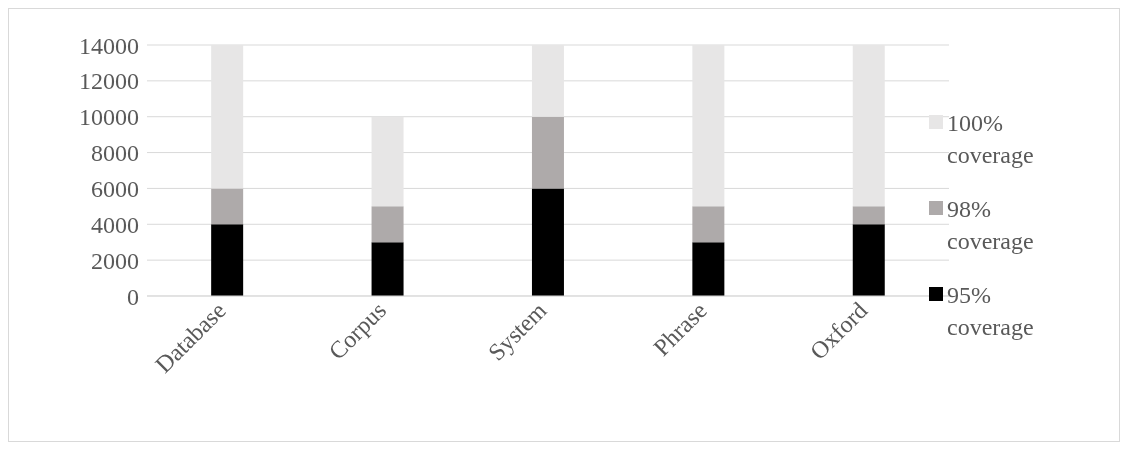 The height and width of the screenshot is (450, 1128). Describe the element at coordinates (991, 139) in the screenshot. I see `legend-label: 100% coverage` at that location.